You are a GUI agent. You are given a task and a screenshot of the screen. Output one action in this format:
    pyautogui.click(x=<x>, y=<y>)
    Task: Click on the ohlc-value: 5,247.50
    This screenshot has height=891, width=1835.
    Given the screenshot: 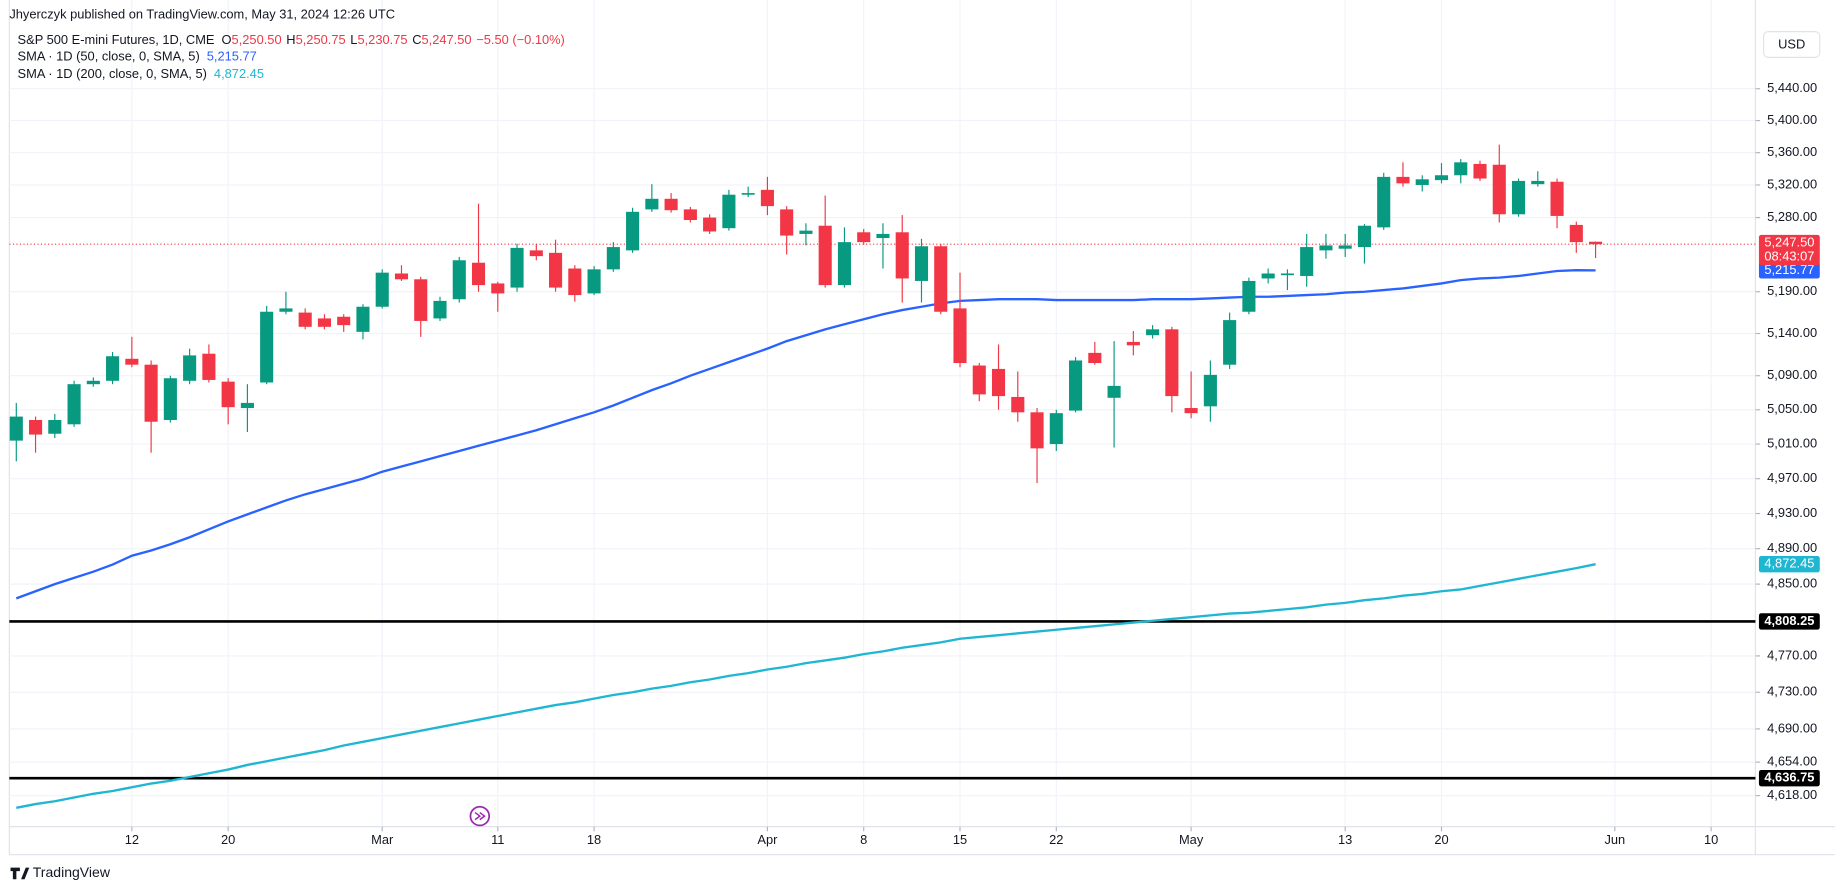 What is the action you would take?
    pyautogui.click(x=446, y=39)
    